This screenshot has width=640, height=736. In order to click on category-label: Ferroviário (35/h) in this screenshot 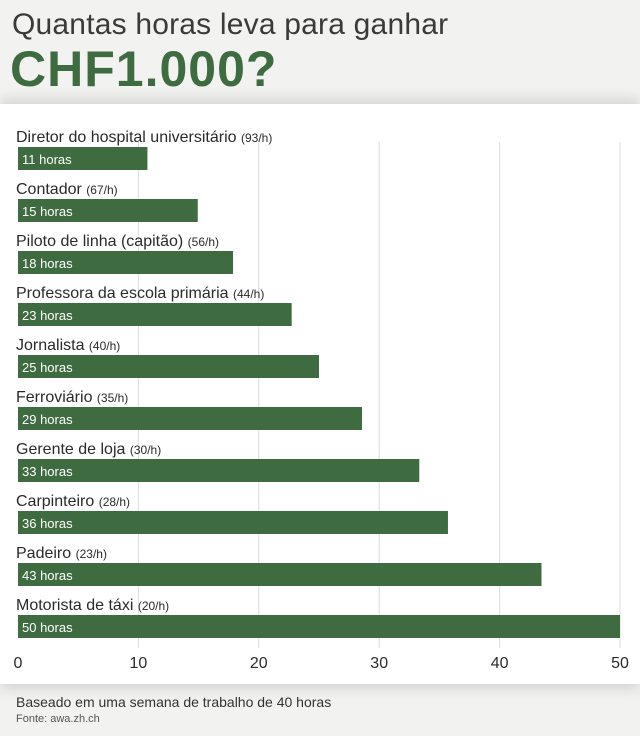, I will do `click(72, 397)`.